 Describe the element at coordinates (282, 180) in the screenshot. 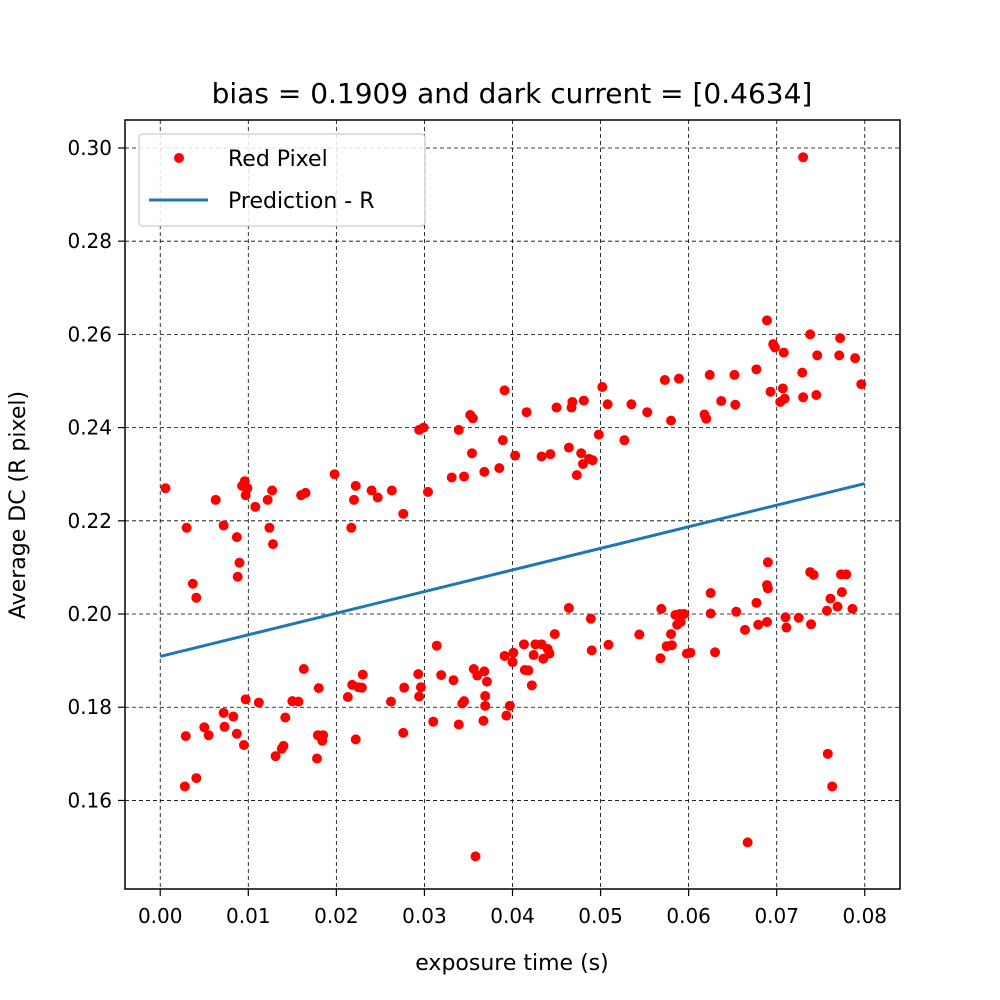

I see `legend-box` at that location.